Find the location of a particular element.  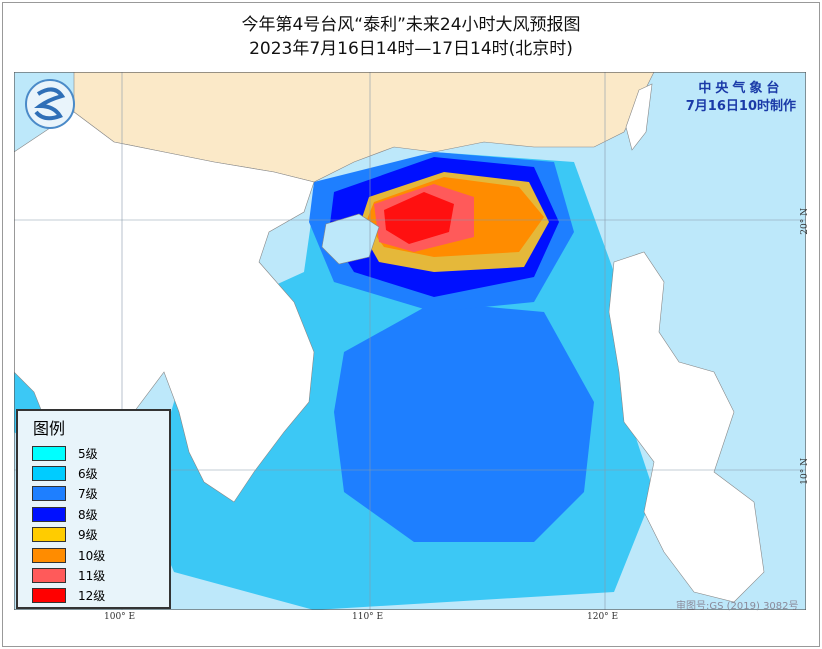

lat-tick: 10° N is located at coordinates (805, 471).